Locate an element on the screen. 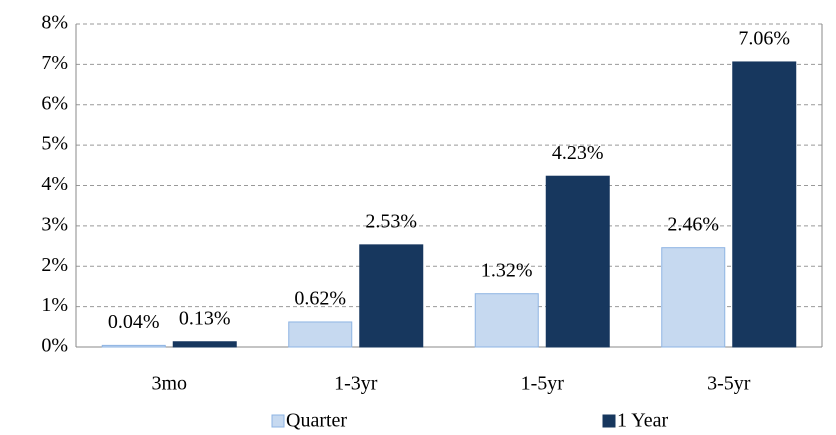  value-label: 0.62% is located at coordinates (320, 299).